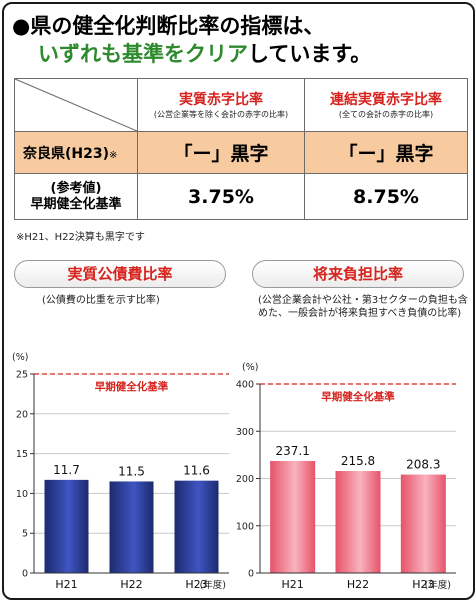 The width and height of the screenshot is (475, 600). Describe the element at coordinates (196, 471) in the screenshot. I see `chart1-value-label-h23: 11.6` at that location.